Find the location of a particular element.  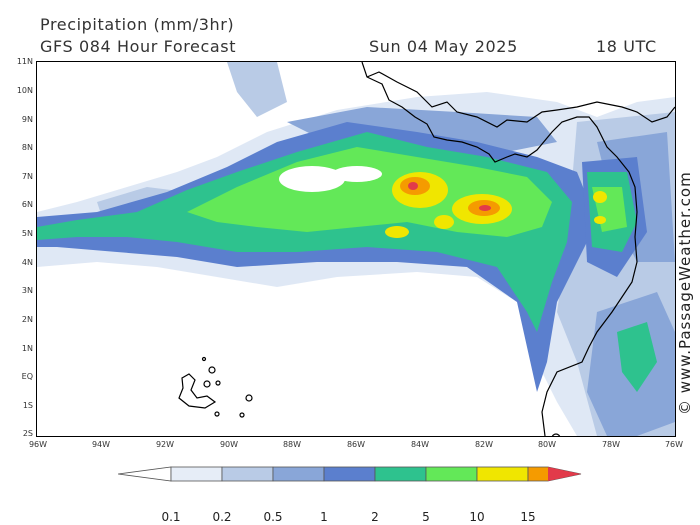

lon-label: 82W is located at coordinates (484, 444).